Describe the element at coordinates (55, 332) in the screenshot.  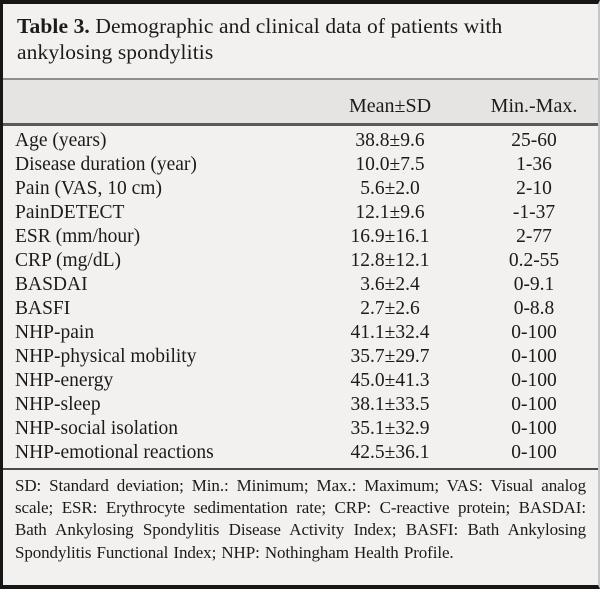
I see `row-label: NHP-pain` at that location.